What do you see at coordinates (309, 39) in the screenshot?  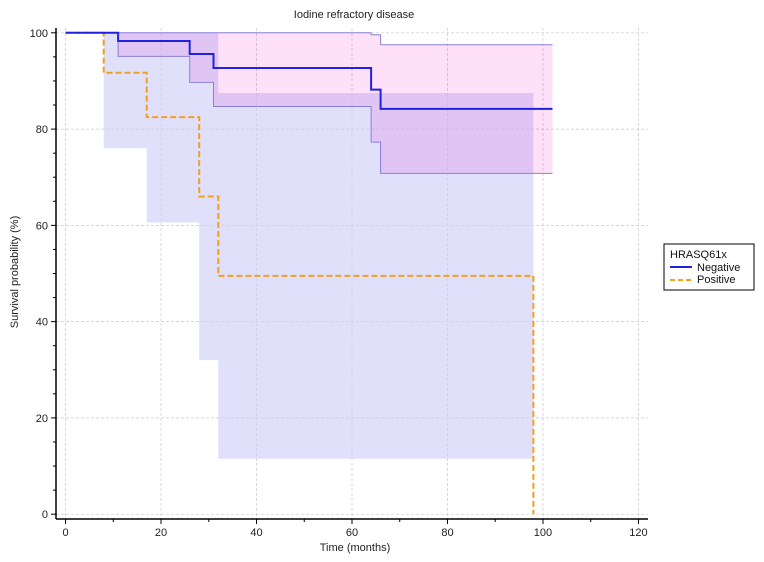 I see `ci-upper-negative` at bounding box center [309, 39].